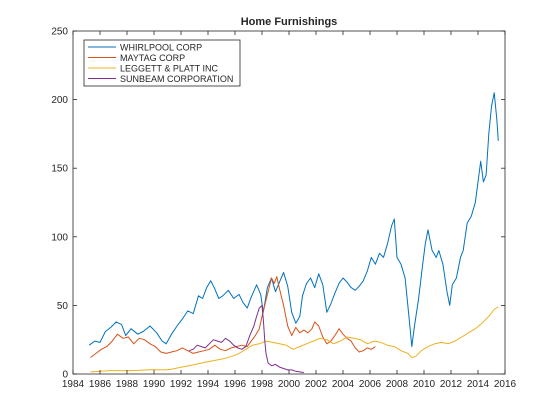 This screenshot has width=560, height=420. What do you see at coordinates (59, 32) in the screenshot?
I see `y-tick-label: 250` at bounding box center [59, 32].